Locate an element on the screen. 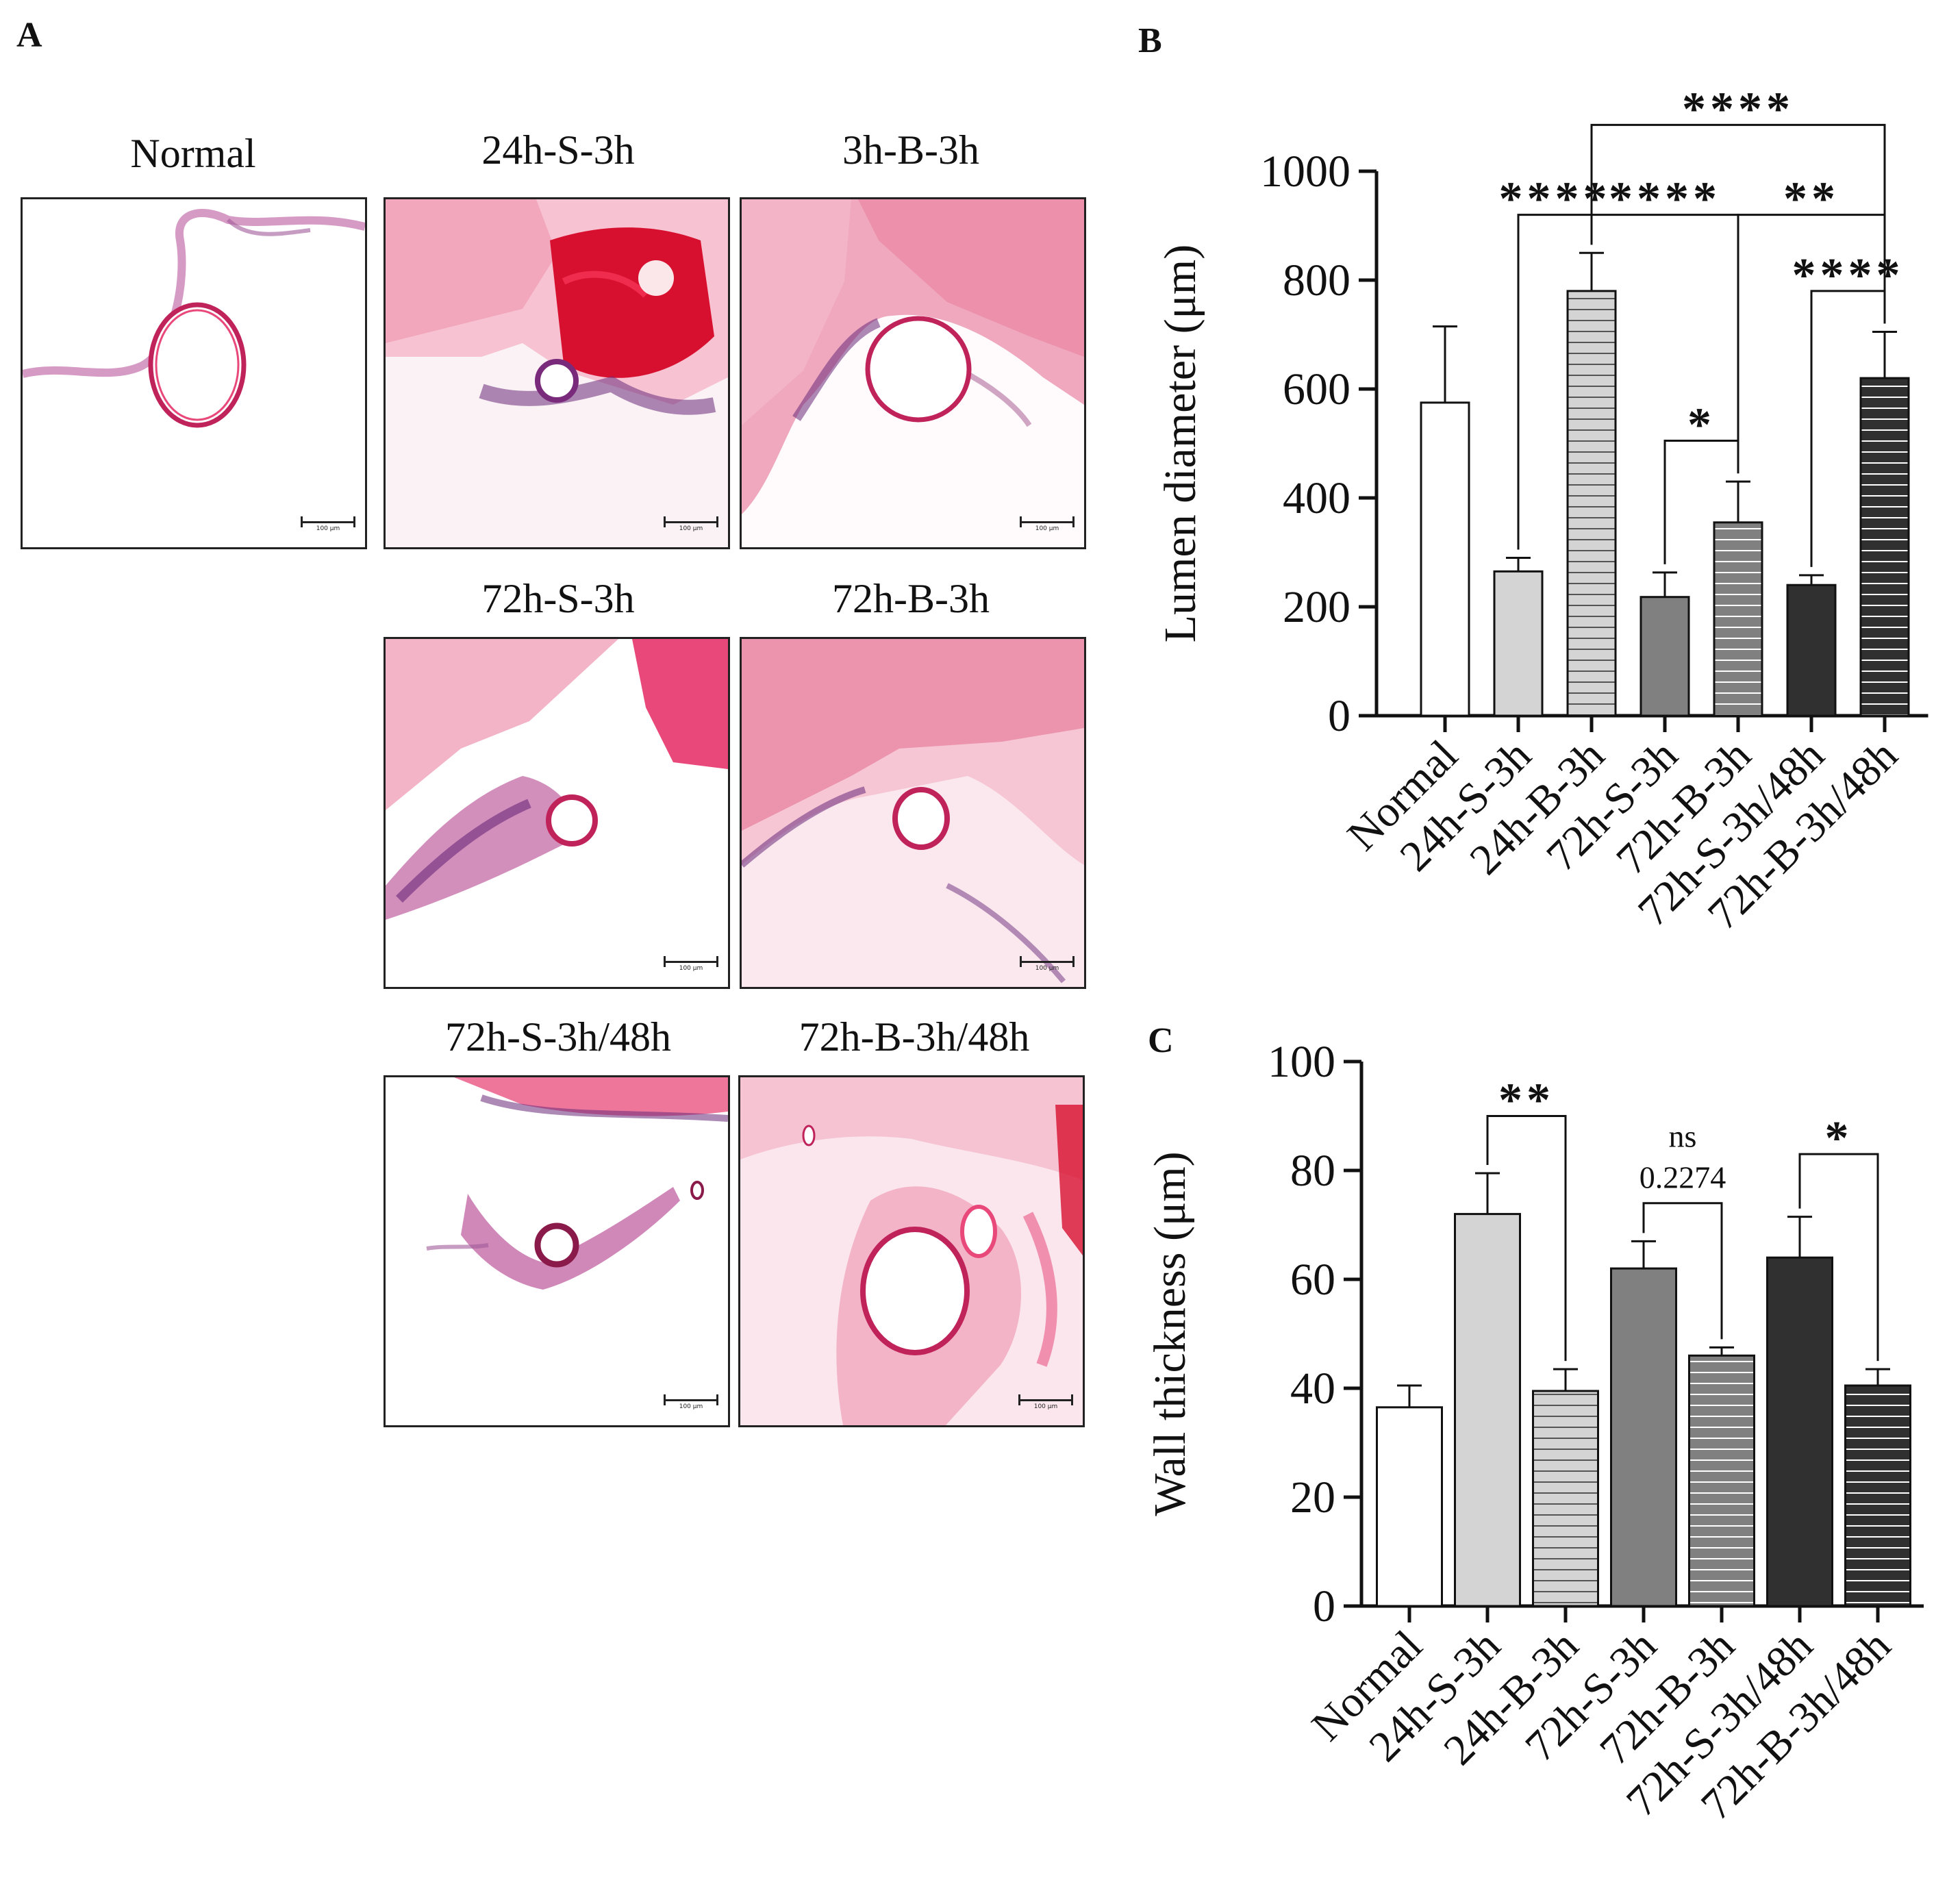 This screenshot has height=1893, width=1960. micrograph-3h-b-3h: 100 μm is located at coordinates (913, 373).